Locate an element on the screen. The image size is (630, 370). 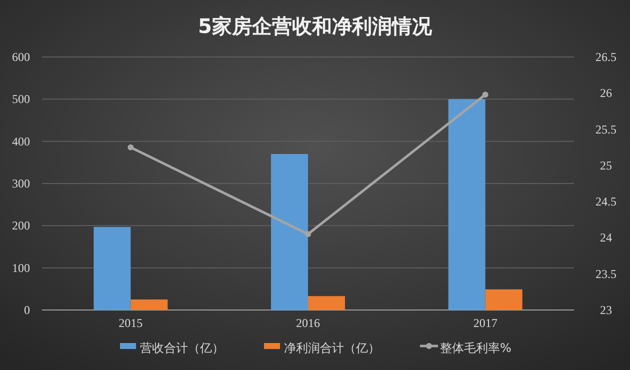
y2-tick-label: 23 is located at coordinates (606, 310).